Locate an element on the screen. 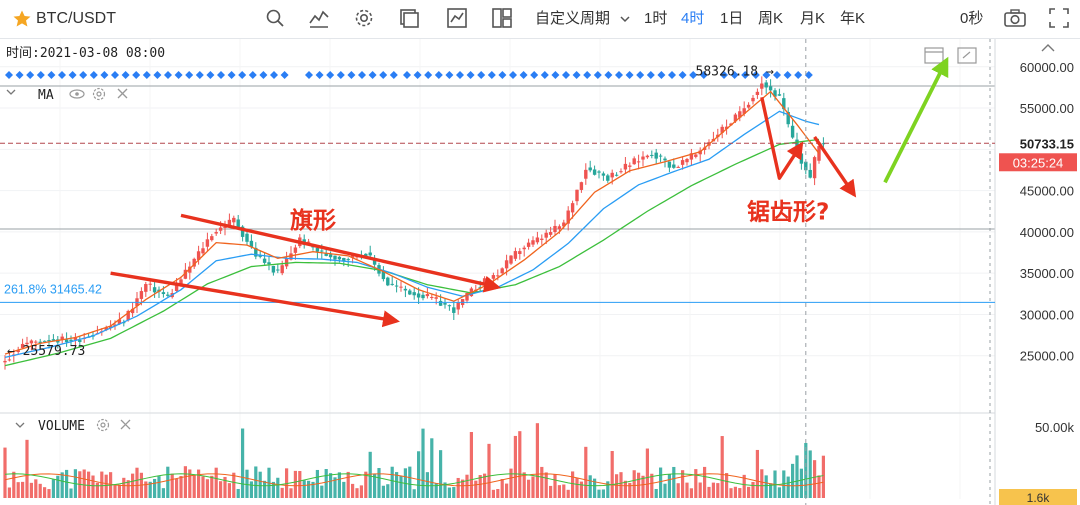 This screenshot has height=505, width=1080. interval-month: 月K is located at coordinates (813, 18).